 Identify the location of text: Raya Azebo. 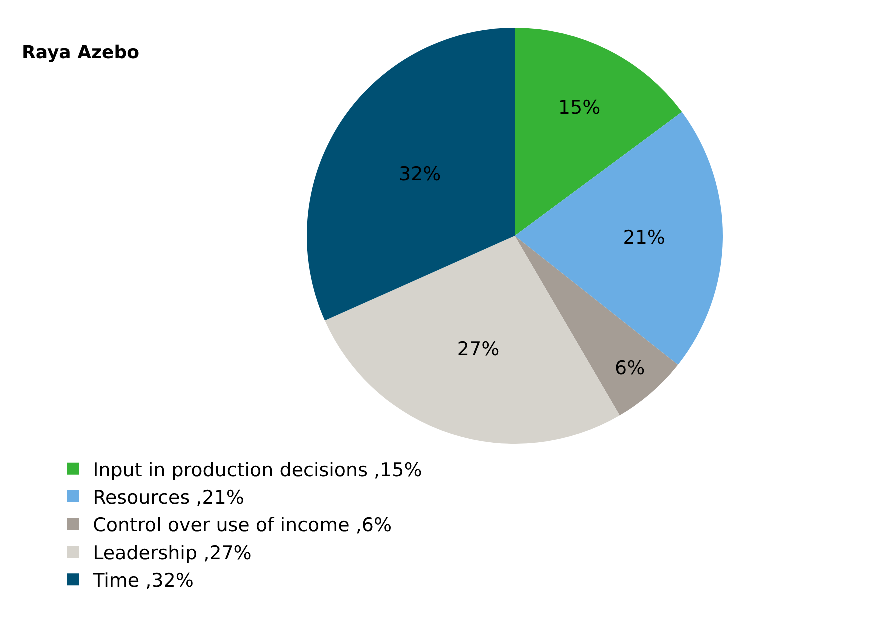
(81, 53).